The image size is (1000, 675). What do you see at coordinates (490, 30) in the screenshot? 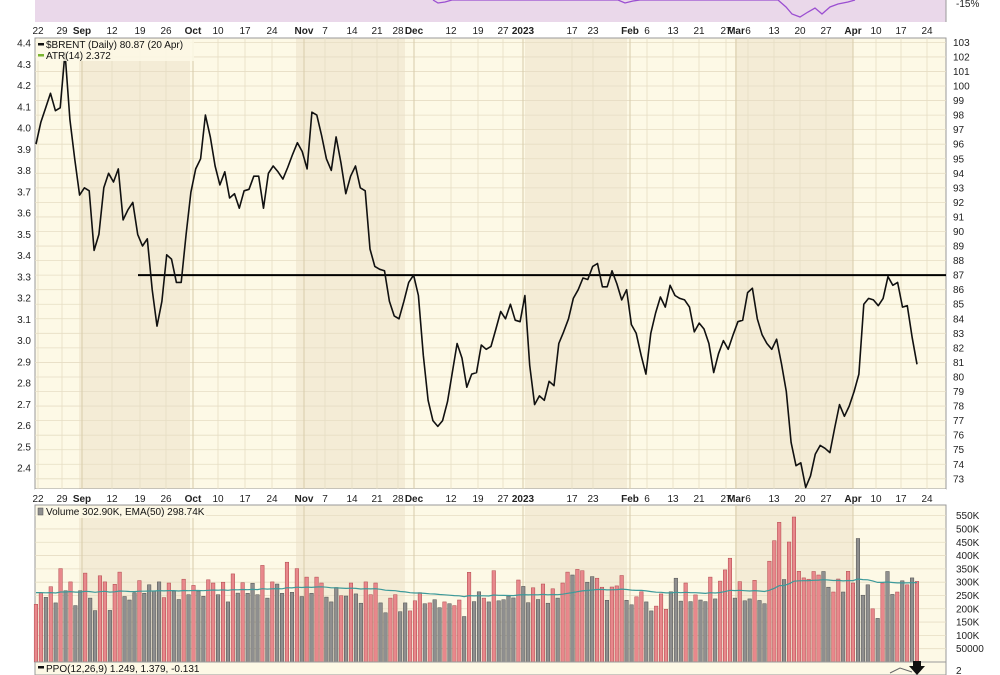
I see `top-date-axis-background` at bounding box center [490, 30].